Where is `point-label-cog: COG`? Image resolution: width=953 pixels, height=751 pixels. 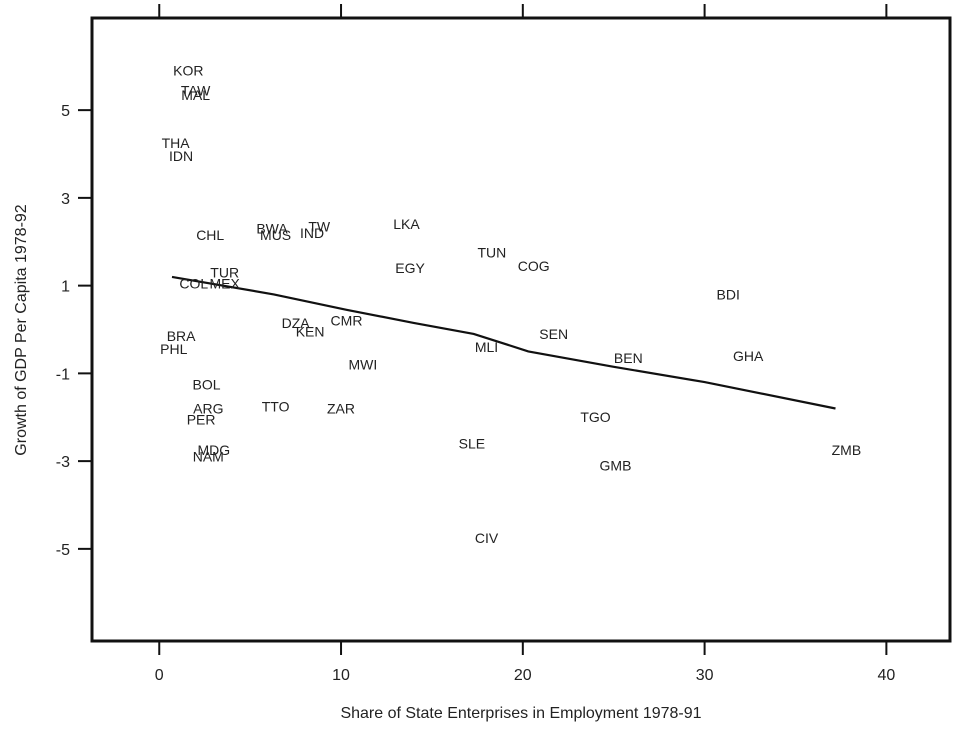 point-label-cog: COG is located at coordinates (534, 266).